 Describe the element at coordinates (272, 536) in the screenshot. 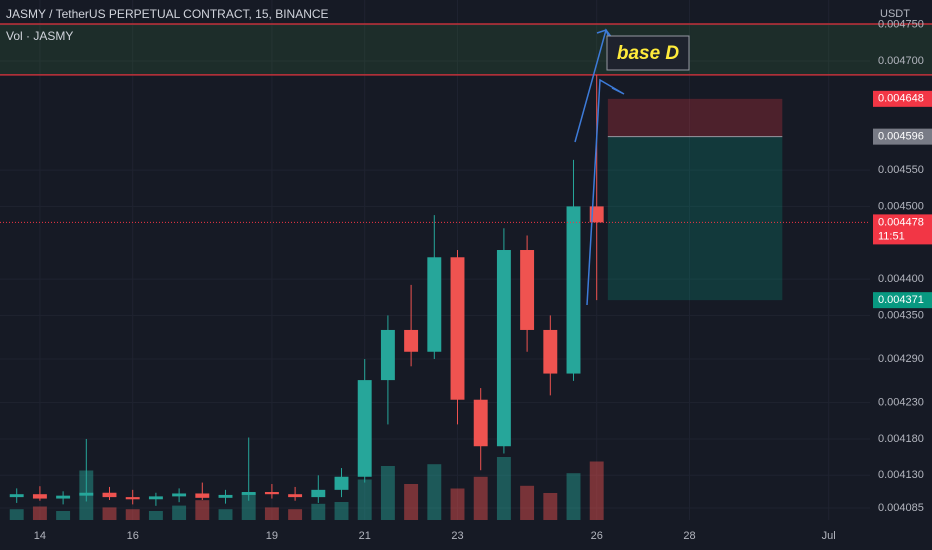

I see `x-tick-label: 19` at that location.